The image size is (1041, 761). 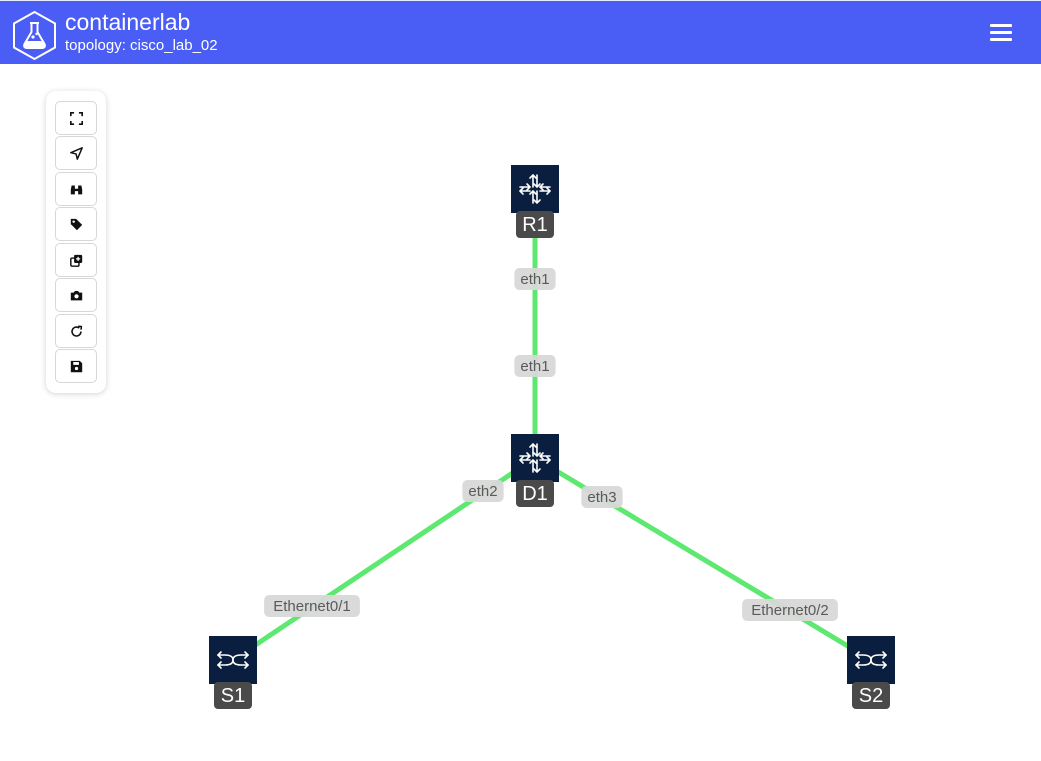 I want to click on svg-text: eth3, so click(x=601, y=497).